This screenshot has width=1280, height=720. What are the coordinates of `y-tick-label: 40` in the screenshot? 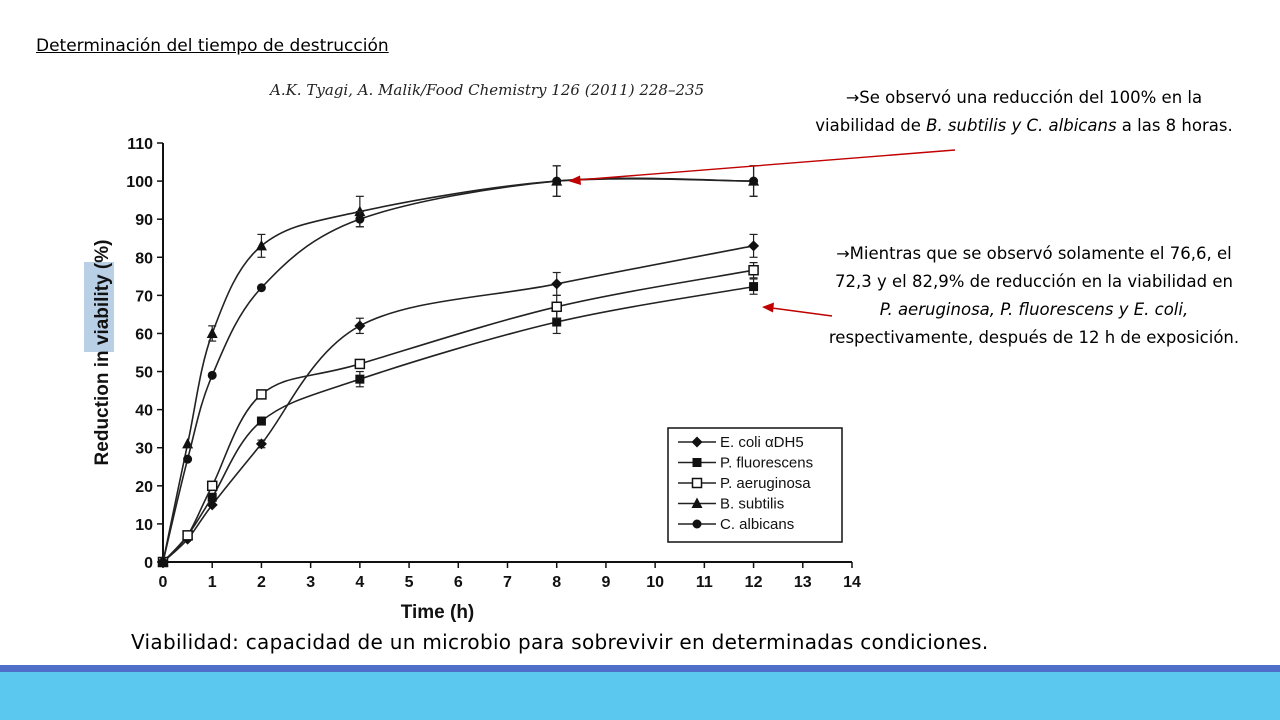 It's located at (144, 411).